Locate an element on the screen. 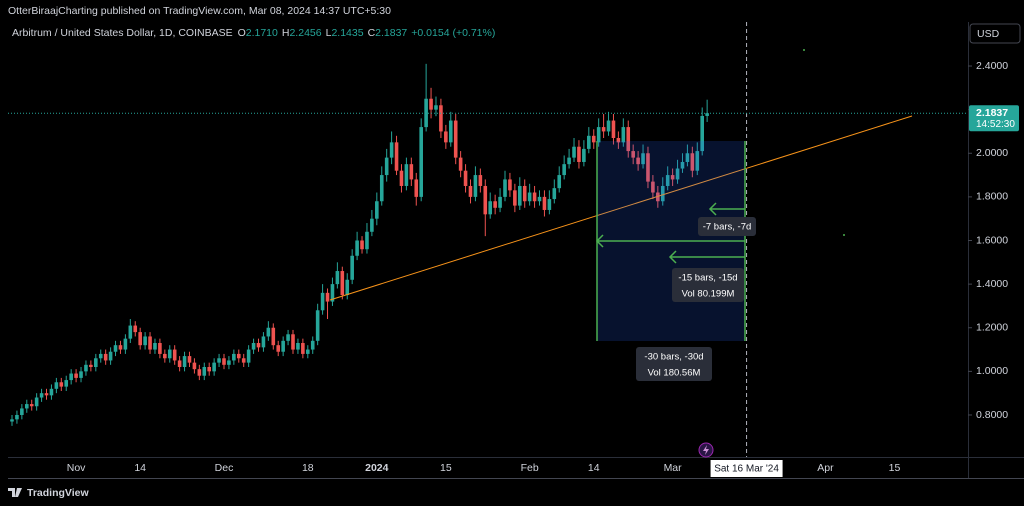 The width and height of the screenshot is (1024, 506). y-tick-label: 1.0000 is located at coordinates (992, 371).